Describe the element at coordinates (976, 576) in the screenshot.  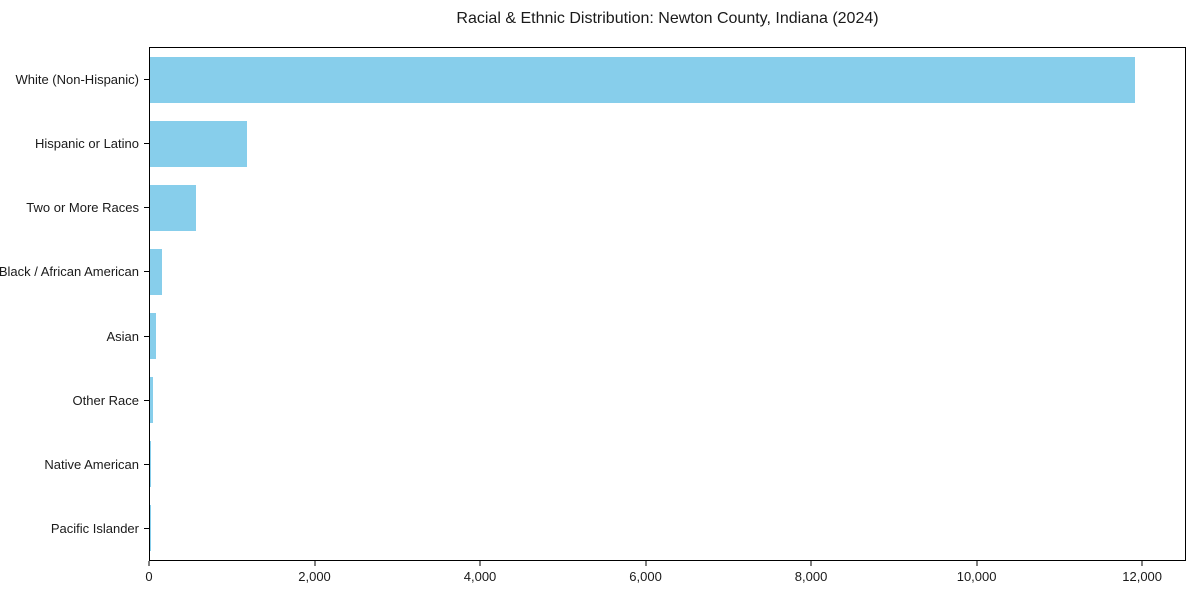
I see `x-tick-label: 10,000` at that location.